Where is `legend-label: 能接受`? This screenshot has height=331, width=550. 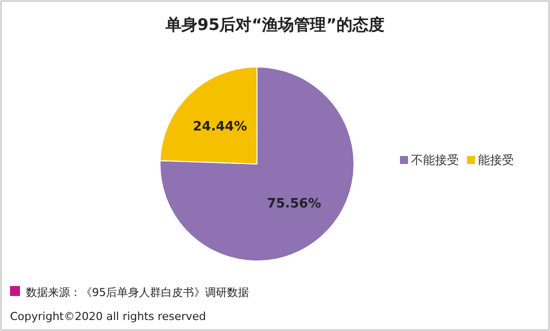
legend-label: 能接受 is located at coordinates (496, 160).